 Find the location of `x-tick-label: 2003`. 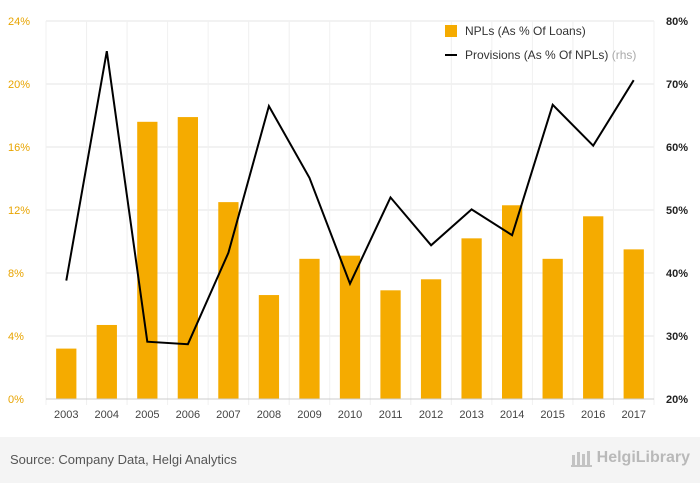

x-tick-label: 2003 is located at coordinates (66, 415).